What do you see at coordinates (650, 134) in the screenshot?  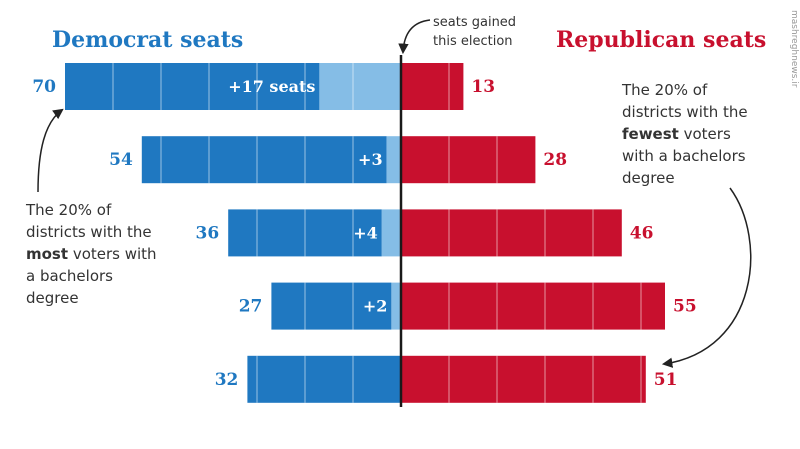 I see `annotation-text: fewest` at bounding box center [650, 134].